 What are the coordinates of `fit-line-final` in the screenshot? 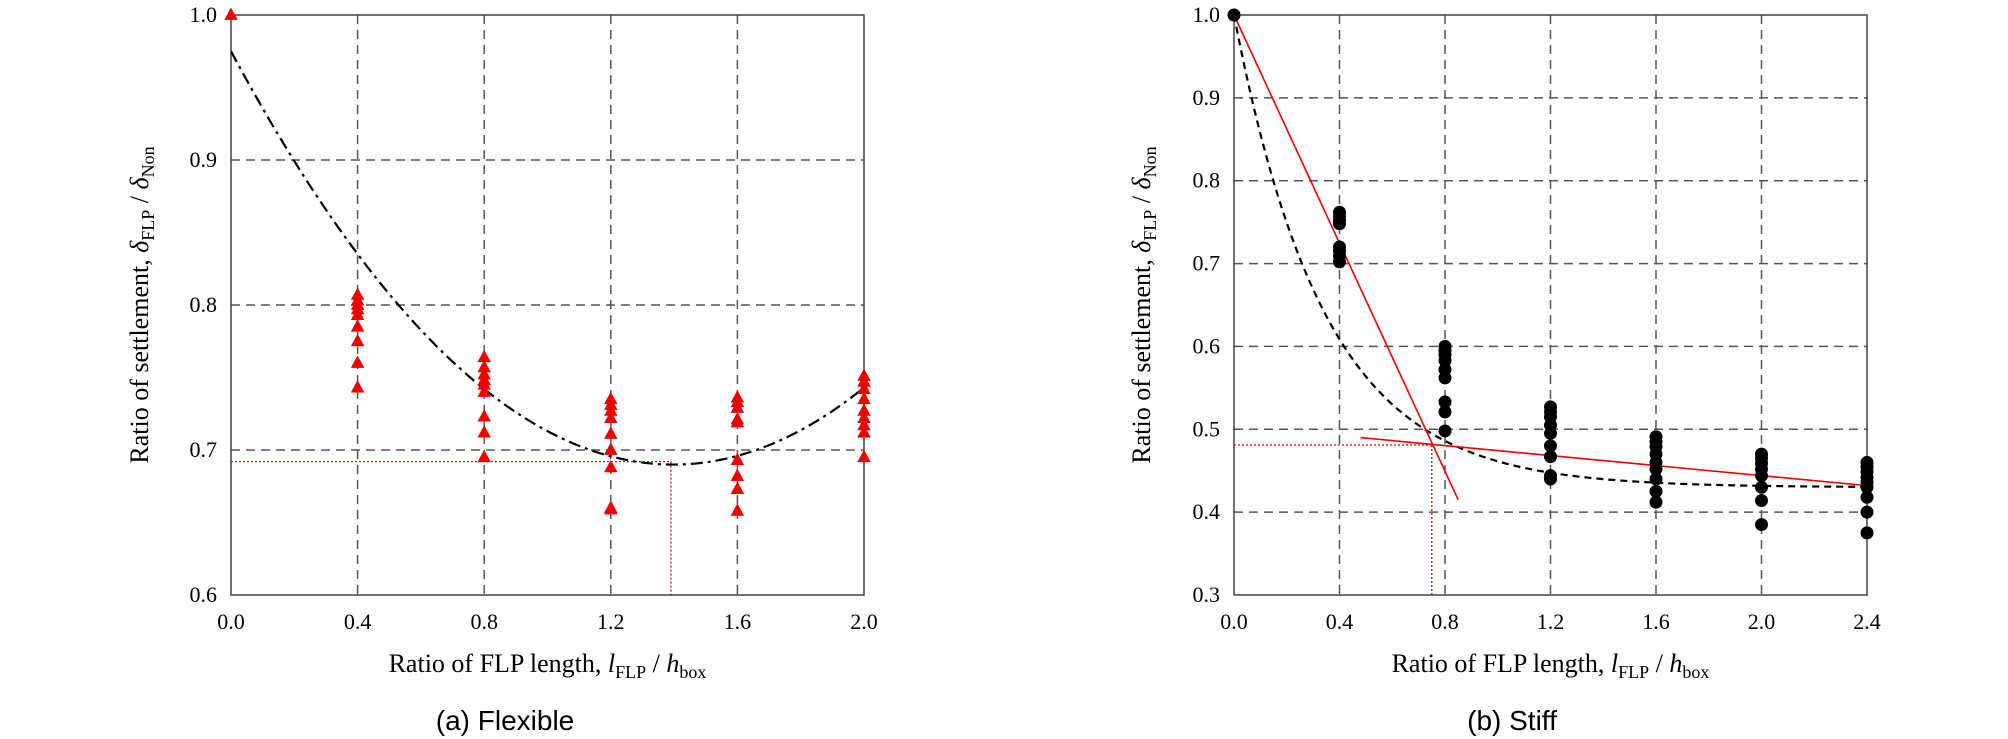 It's located at (1614, 461).